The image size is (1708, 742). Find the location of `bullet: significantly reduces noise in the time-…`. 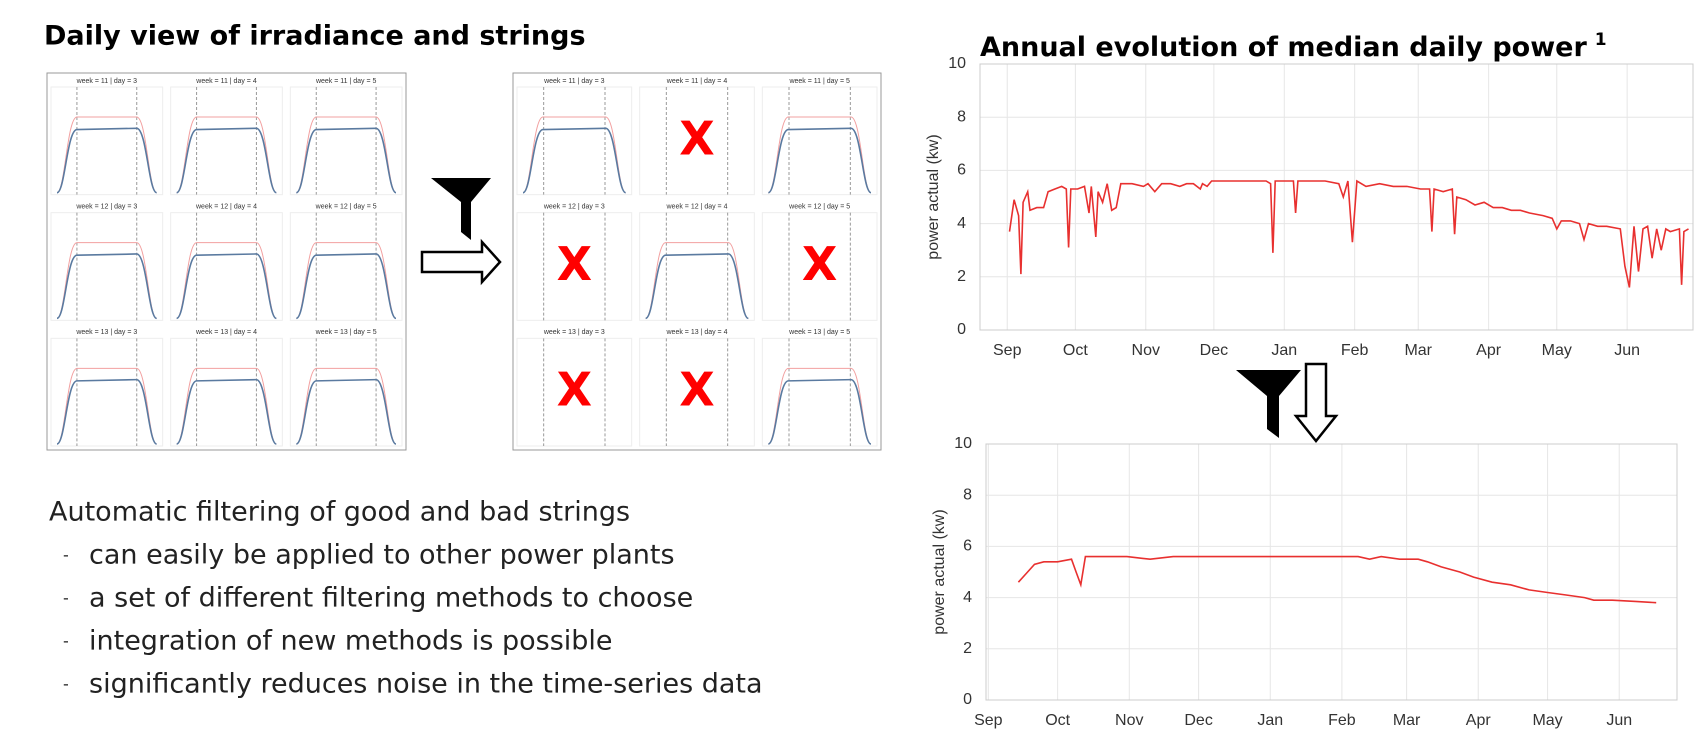

bullet: significantly reduces noise in the time-… is located at coordinates (426, 684).